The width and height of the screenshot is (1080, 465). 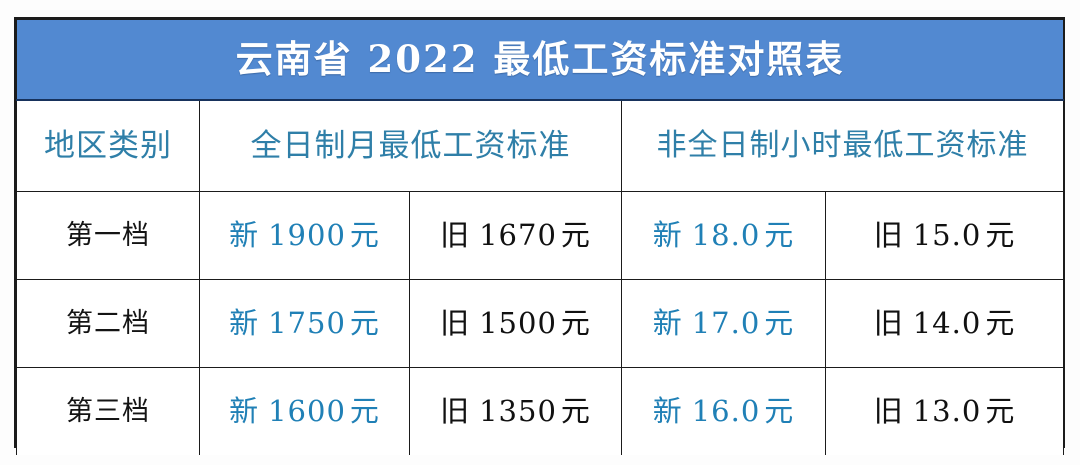 I want to click on hourly-old-number: 15.0, so click(x=947, y=235).